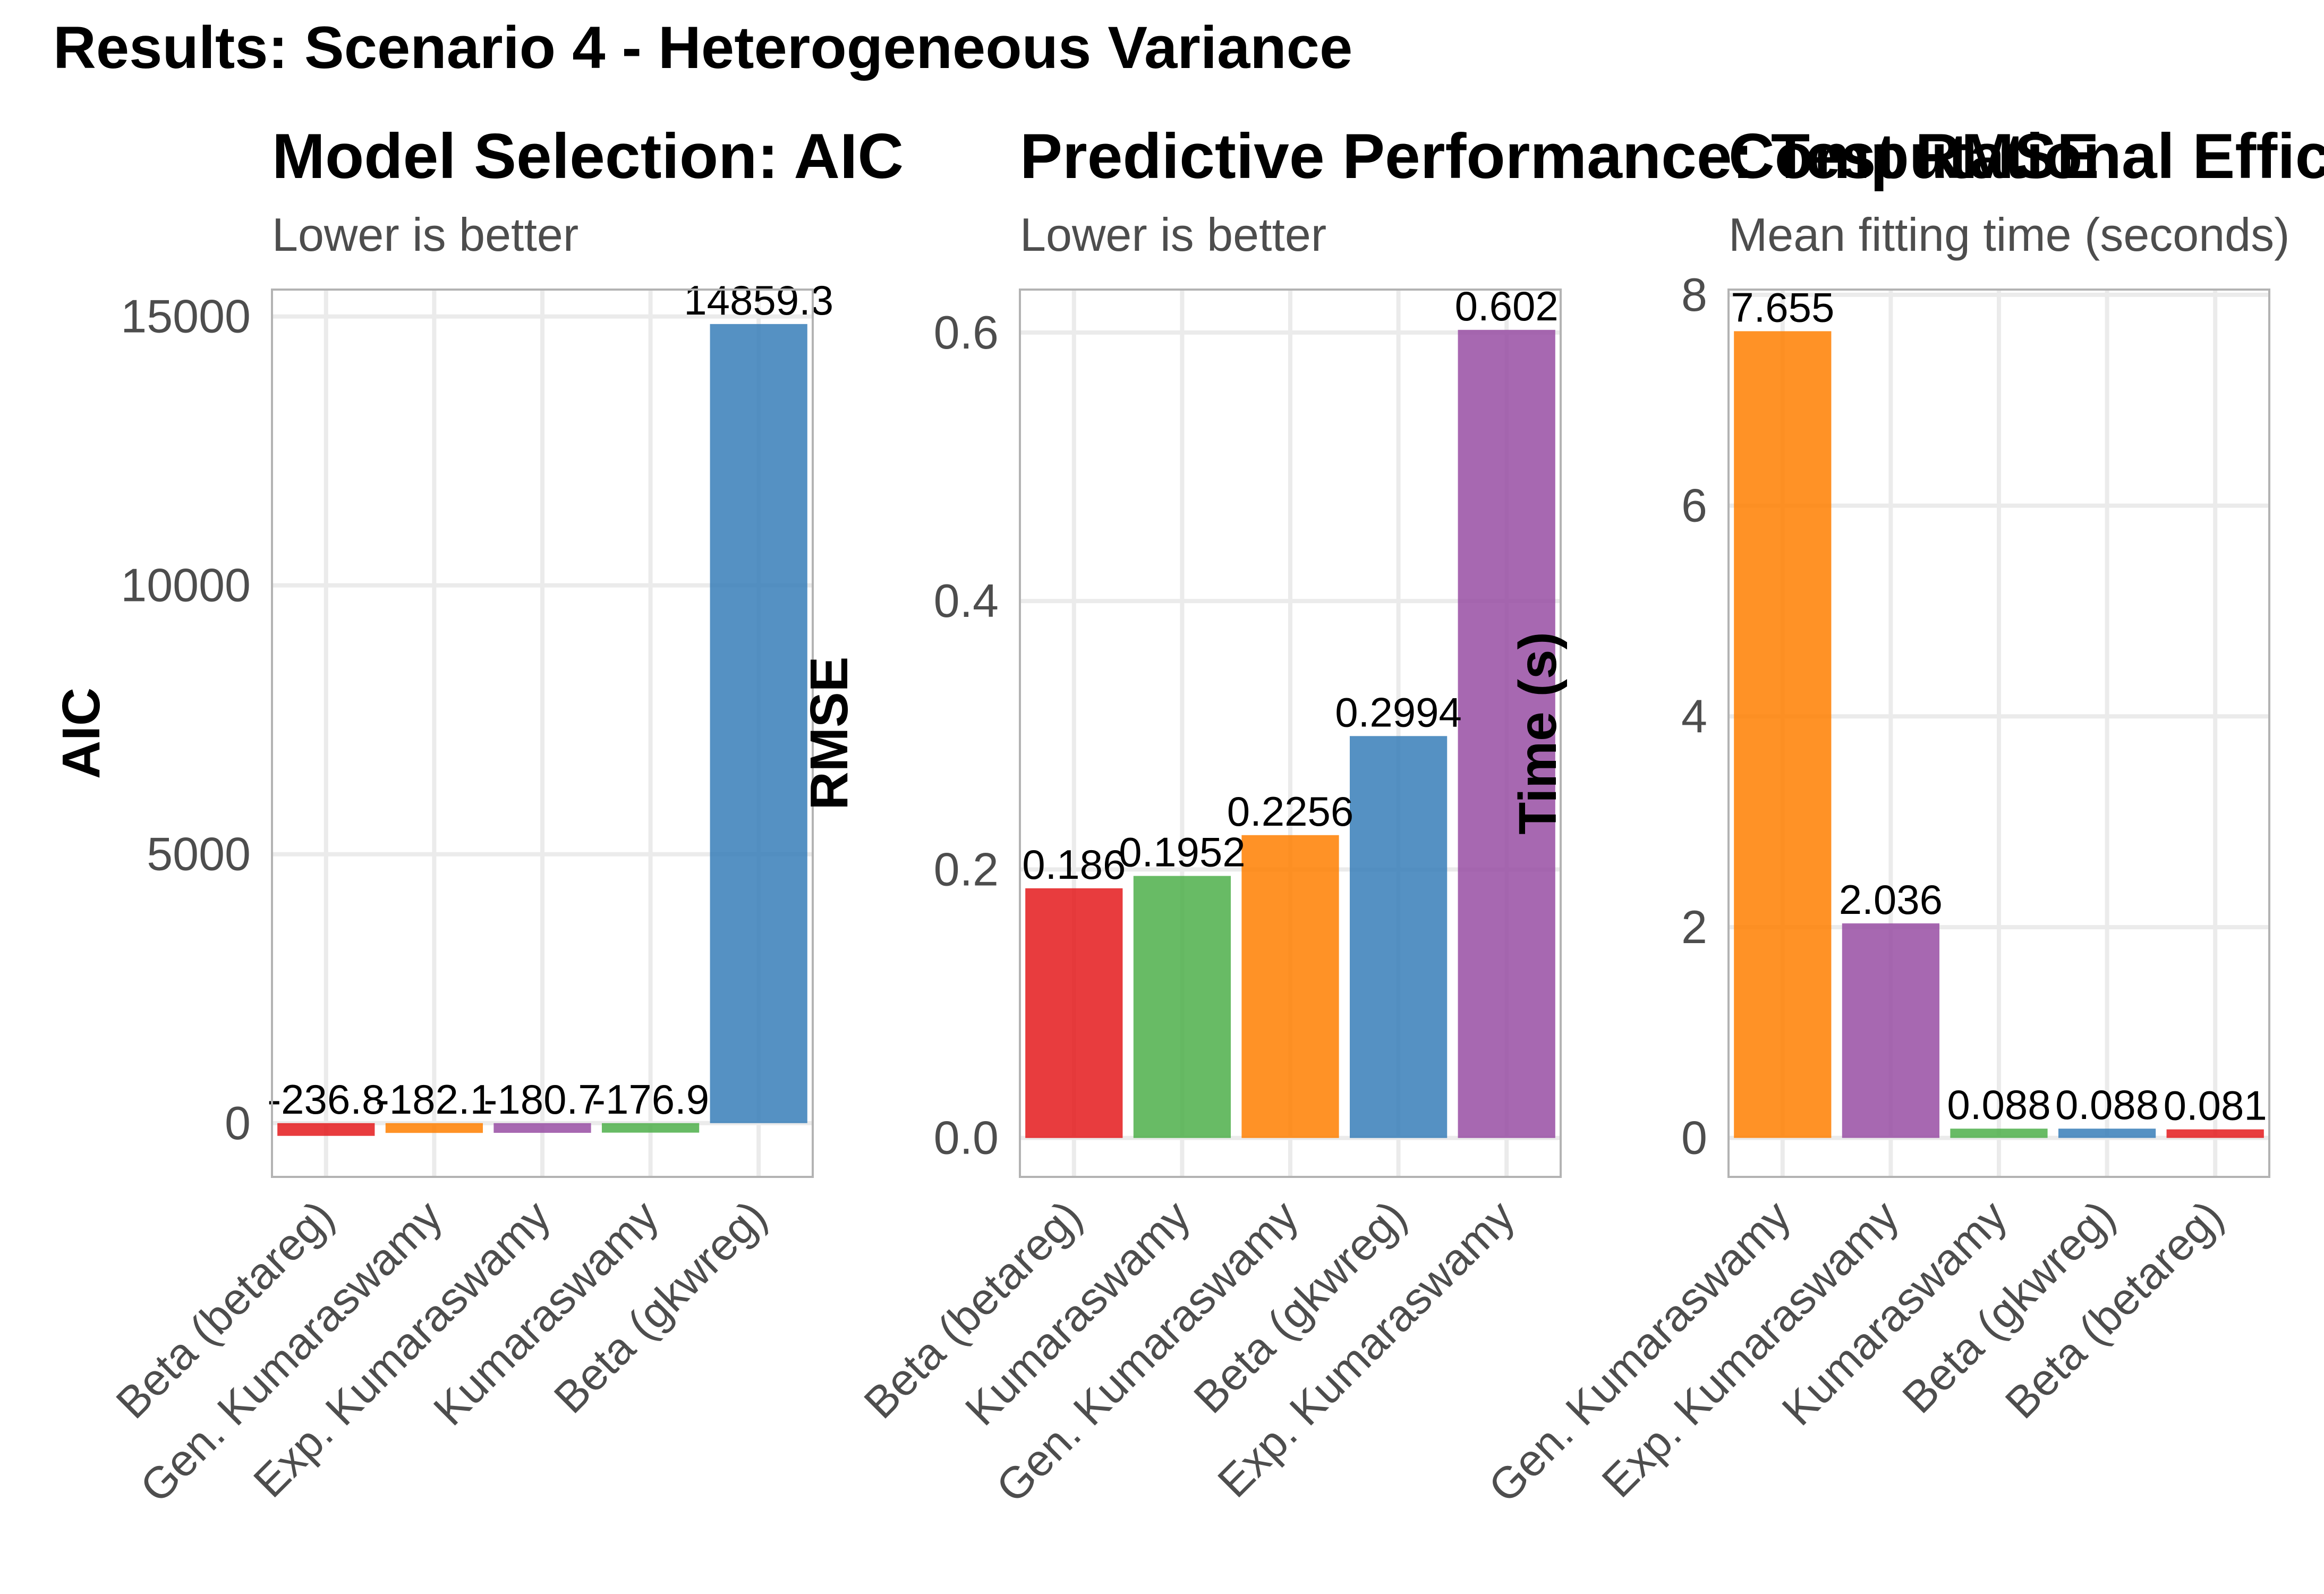 This screenshot has width=2324, height=1594. Describe the element at coordinates (1182, 852) in the screenshot. I see `data-label: 0.1952` at that location.